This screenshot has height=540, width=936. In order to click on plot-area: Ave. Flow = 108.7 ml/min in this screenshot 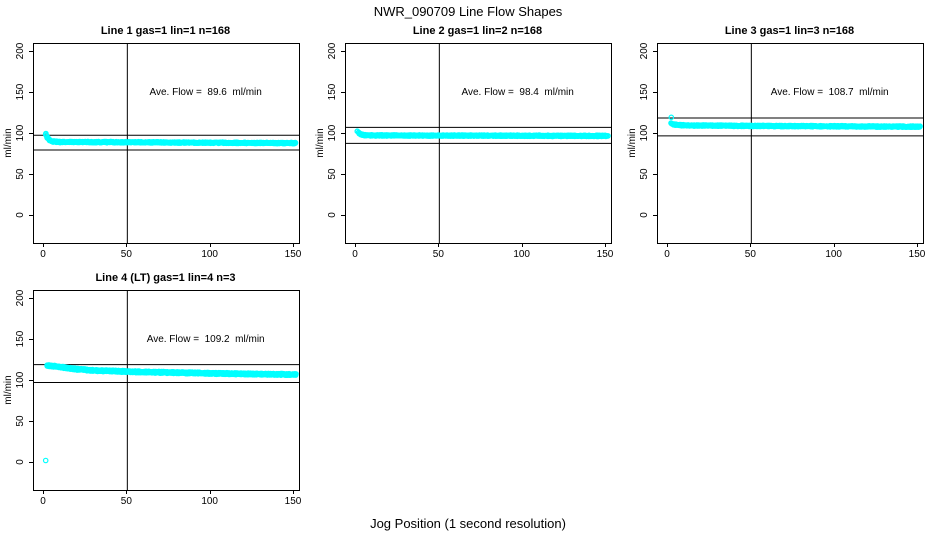, I will do `click(790, 143)`.